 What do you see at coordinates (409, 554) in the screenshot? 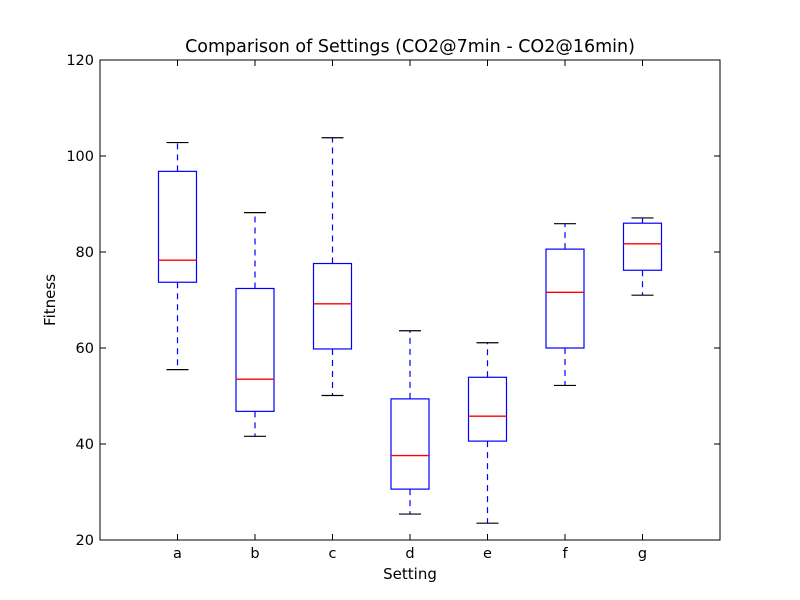
I see `x-tick-label: d` at bounding box center [409, 554].